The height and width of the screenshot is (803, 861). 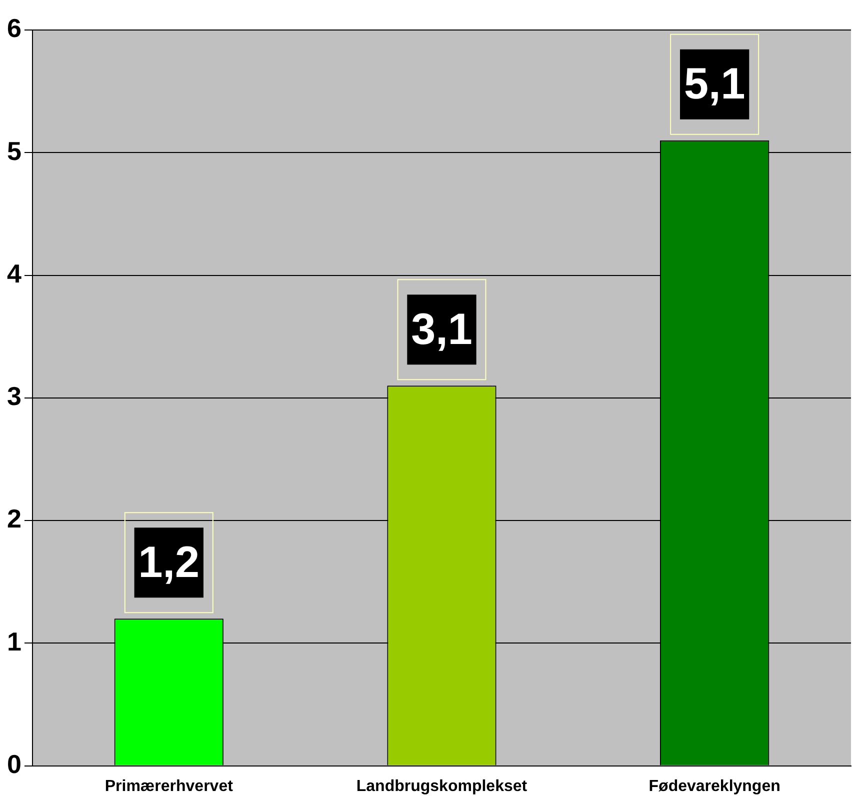 I want to click on y-tick-label: 0, so click(x=14, y=763).